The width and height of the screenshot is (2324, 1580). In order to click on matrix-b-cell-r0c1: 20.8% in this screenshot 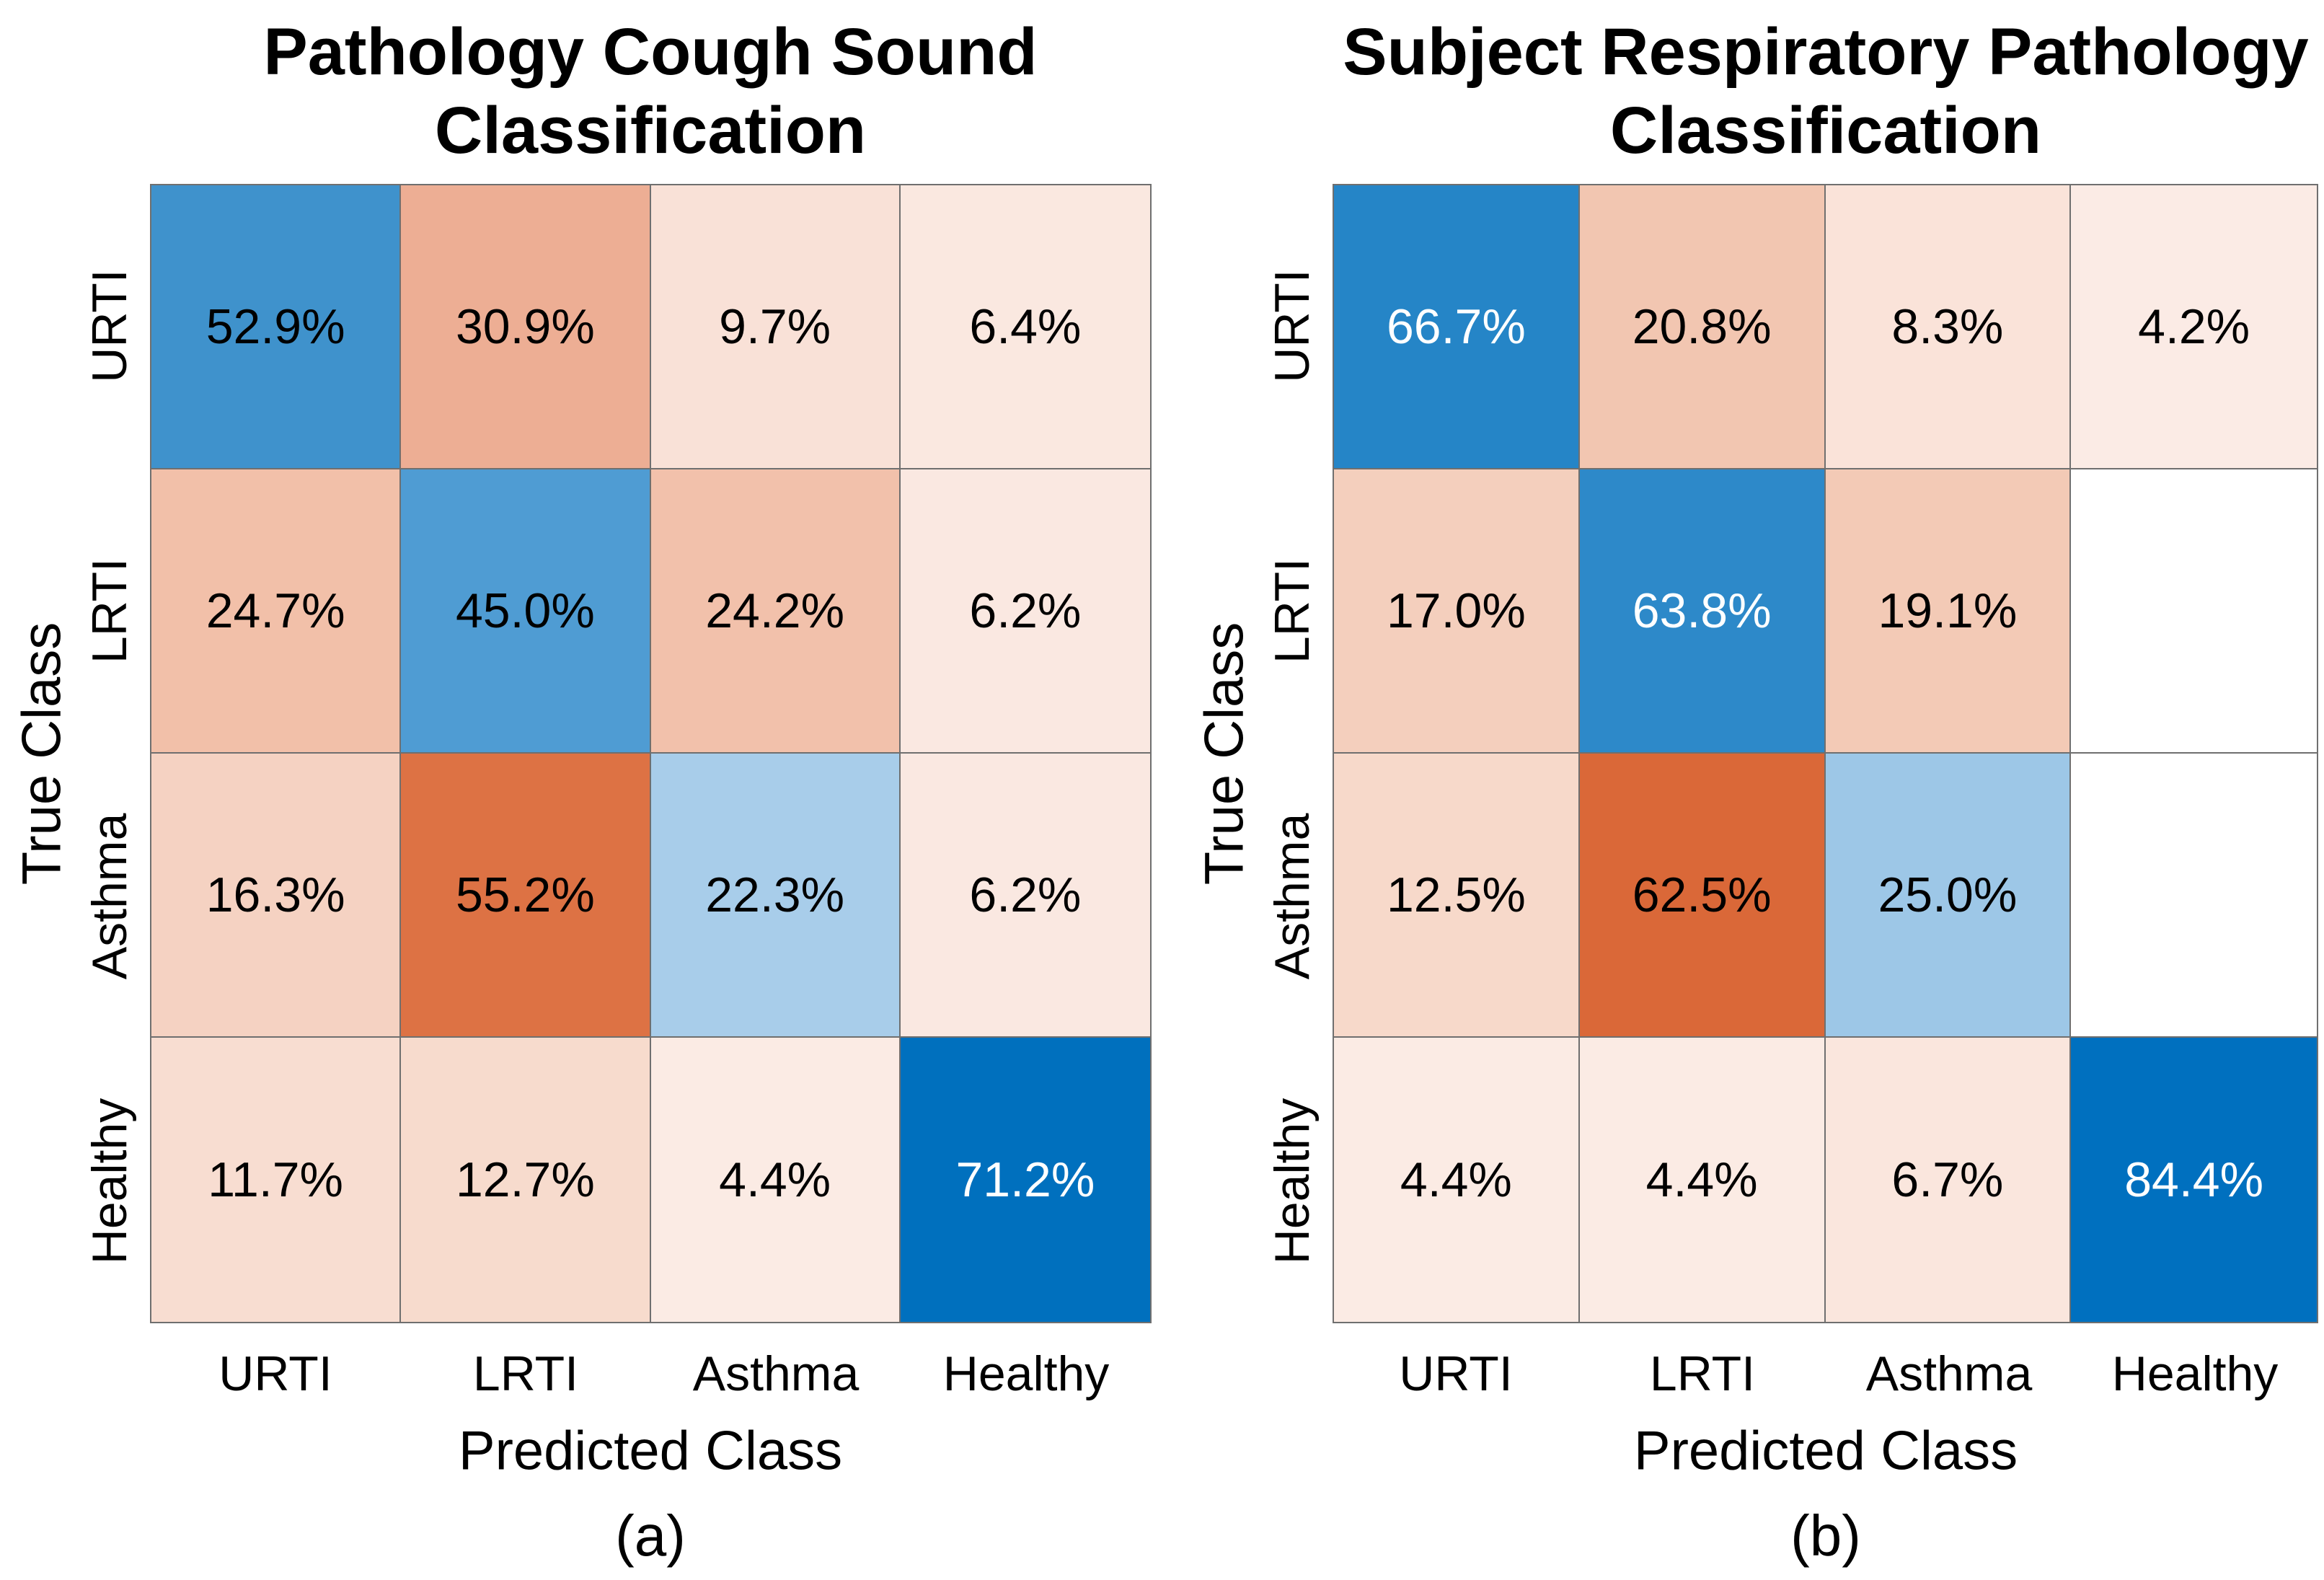, I will do `click(1703, 327)`.